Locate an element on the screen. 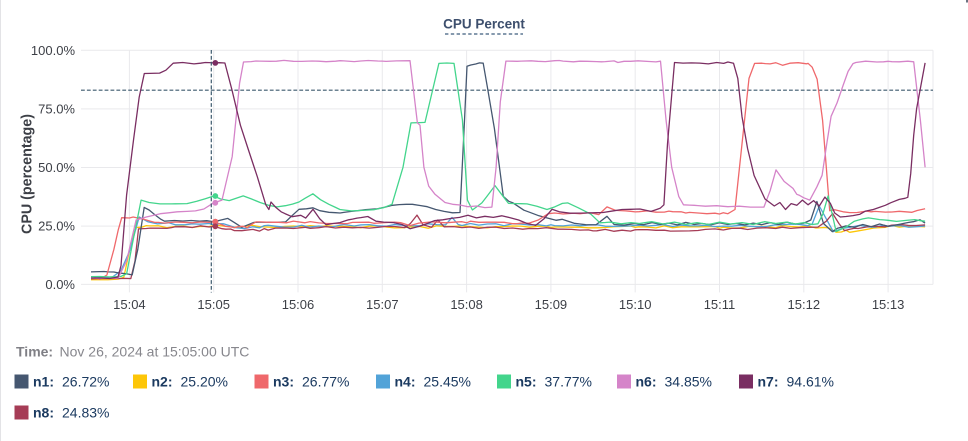 The width and height of the screenshot is (968, 441). svg-text: 24.83% is located at coordinates (85, 413).